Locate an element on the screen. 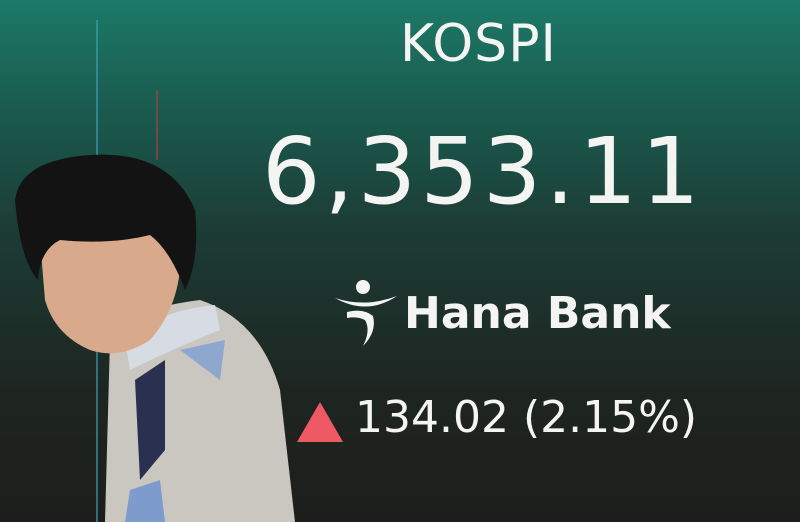 The height and width of the screenshot is (522, 800). index-name: KOSPI is located at coordinates (478, 44).